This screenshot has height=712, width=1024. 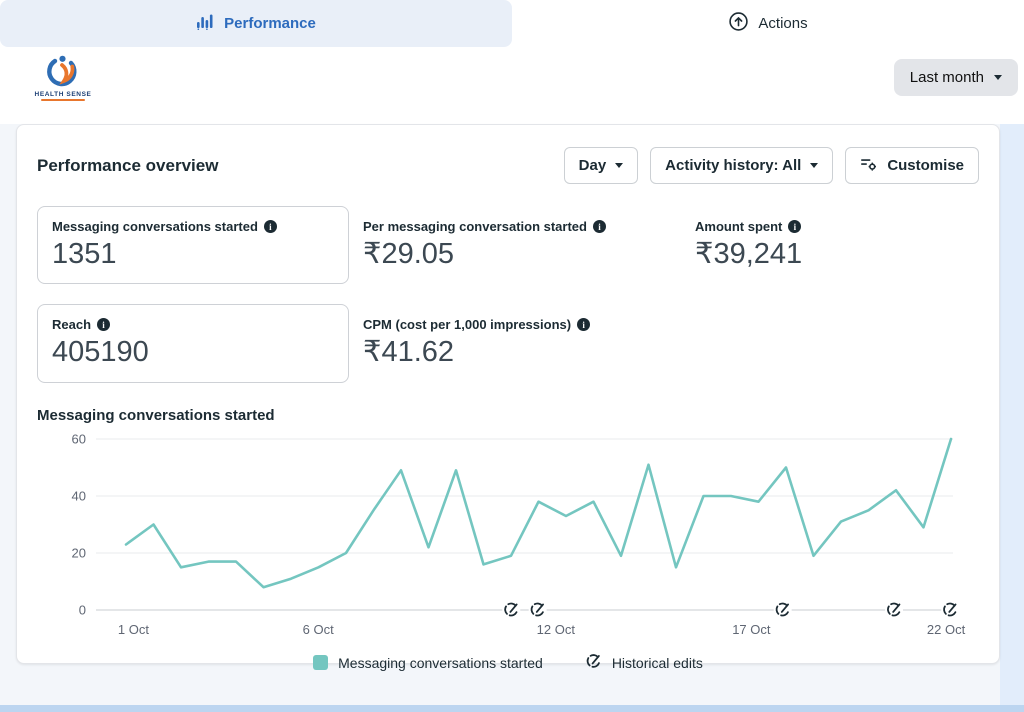 What do you see at coordinates (733, 165) in the screenshot?
I see `activity-history-label: Activity history: All` at bounding box center [733, 165].